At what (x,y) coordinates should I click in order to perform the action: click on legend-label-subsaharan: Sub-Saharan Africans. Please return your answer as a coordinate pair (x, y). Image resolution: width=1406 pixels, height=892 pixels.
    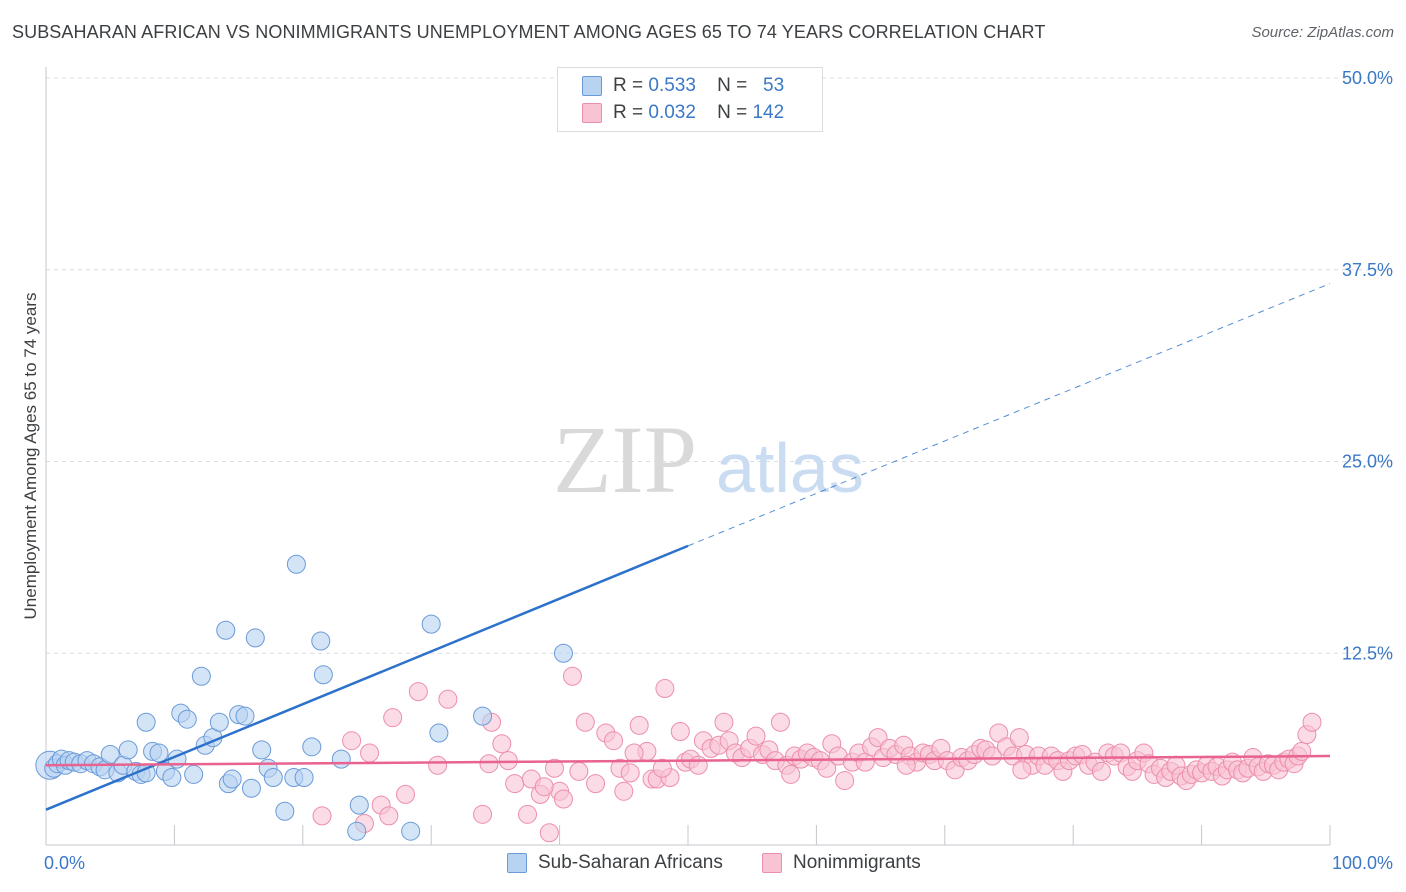
    Looking at the image, I should click on (630, 862).